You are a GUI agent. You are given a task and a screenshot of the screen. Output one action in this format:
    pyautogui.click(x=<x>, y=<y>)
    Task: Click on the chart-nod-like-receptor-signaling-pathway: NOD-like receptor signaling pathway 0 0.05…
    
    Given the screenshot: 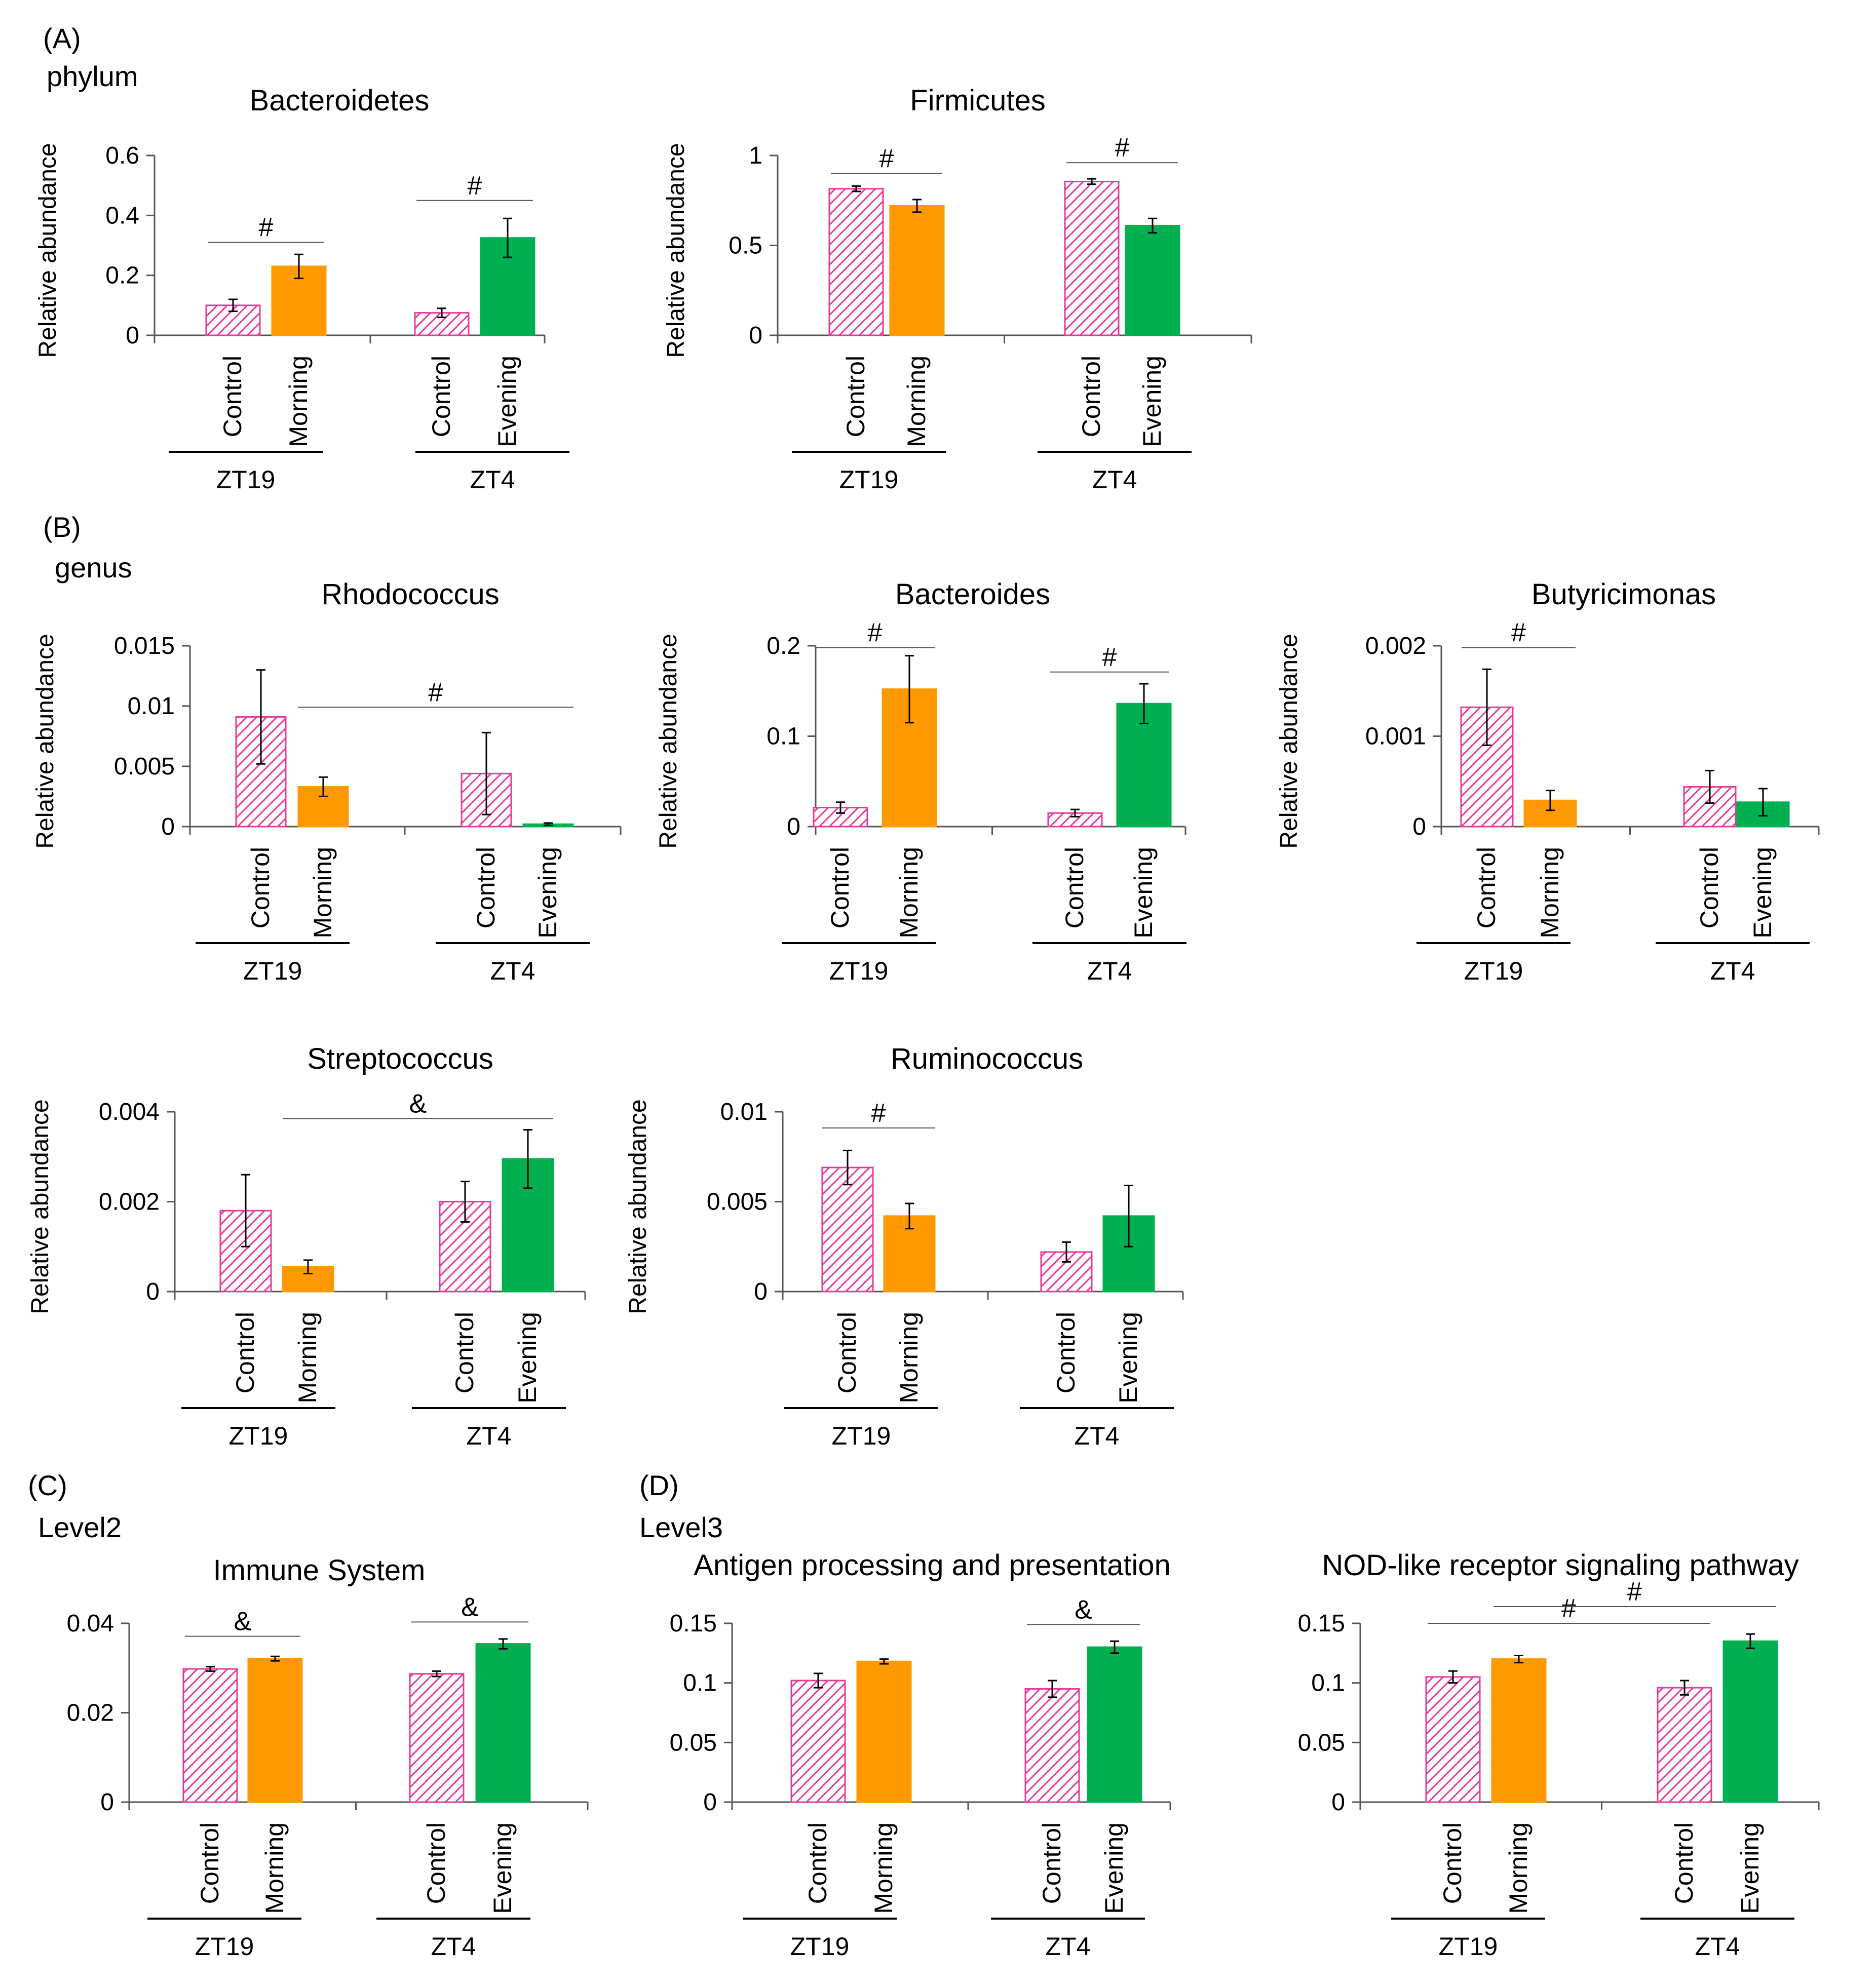 What is the action you would take?
    pyautogui.click(x=1559, y=1755)
    